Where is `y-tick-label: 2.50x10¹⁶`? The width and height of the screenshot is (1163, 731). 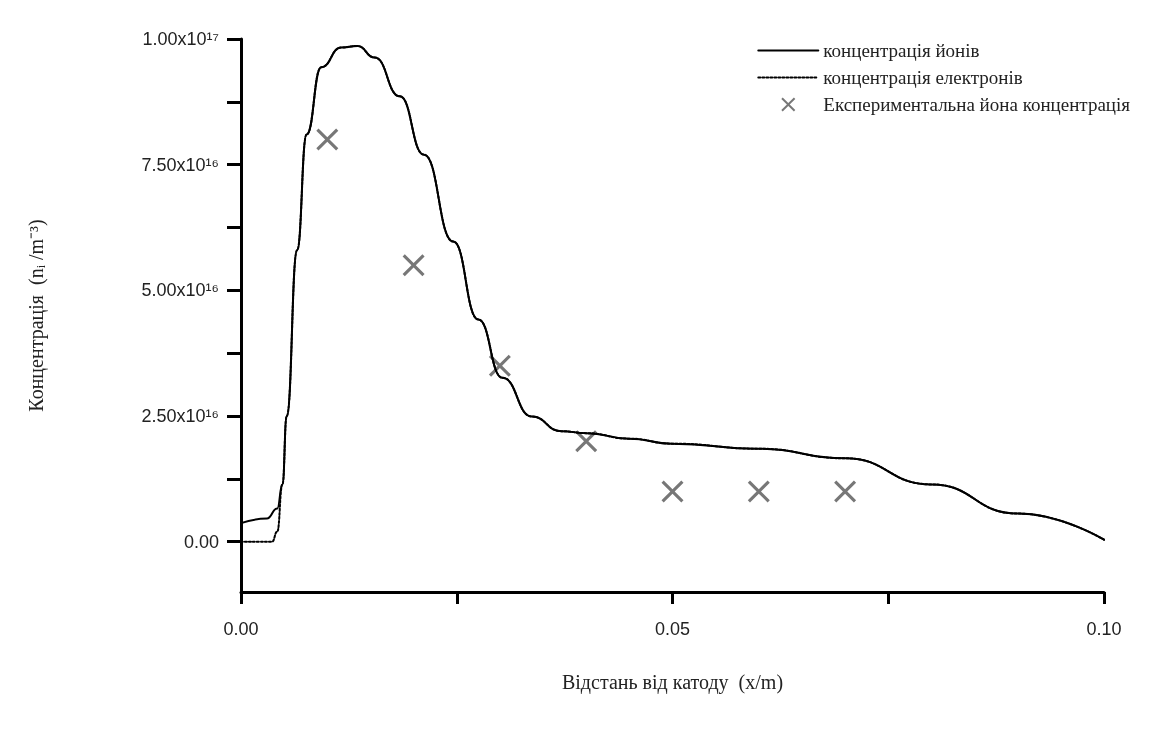 y-tick-label: 2.50x10¹⁶ is located at coordinates (180, 416).